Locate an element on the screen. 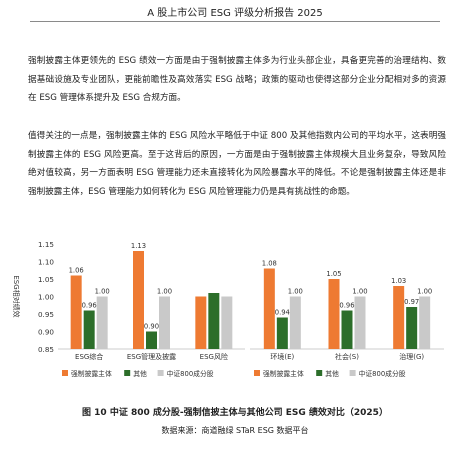 This screenshot has height=461, width=470. x-category-label: 社会(S) is located at coordinates (347, 356).